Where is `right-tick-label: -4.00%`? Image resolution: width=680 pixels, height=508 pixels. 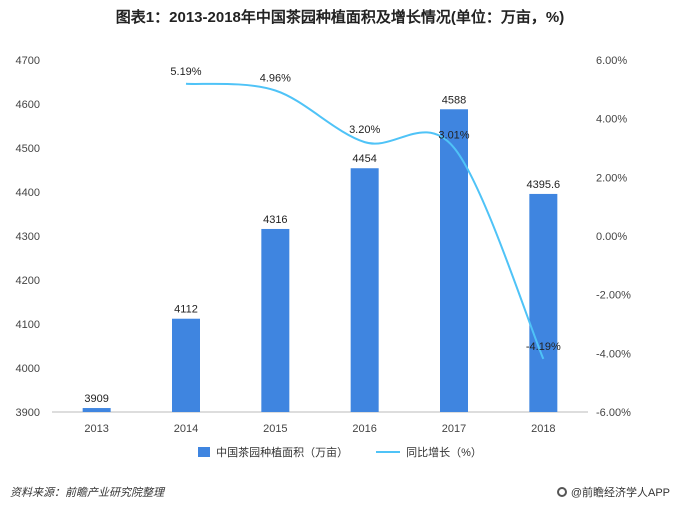
right-tick-label: -4.00% is located at coordinates (613, 354).